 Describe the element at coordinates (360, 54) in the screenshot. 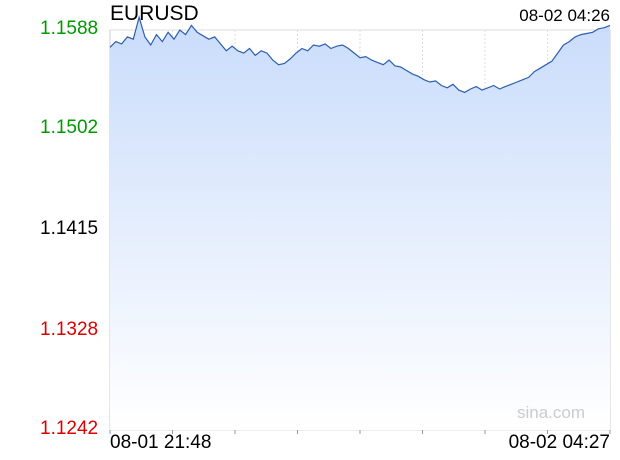

I see `price-line` at that location.